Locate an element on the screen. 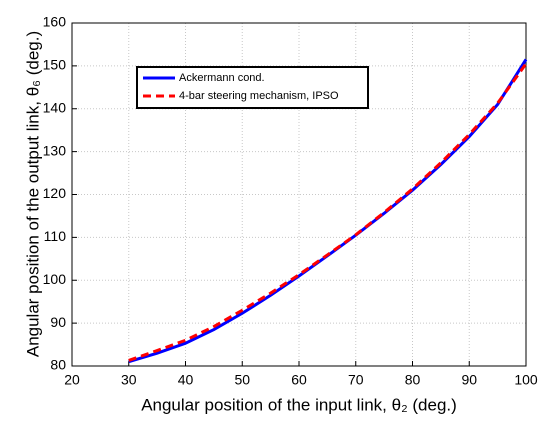  y-tick-label: 100 is located at coordinates (55, 279).